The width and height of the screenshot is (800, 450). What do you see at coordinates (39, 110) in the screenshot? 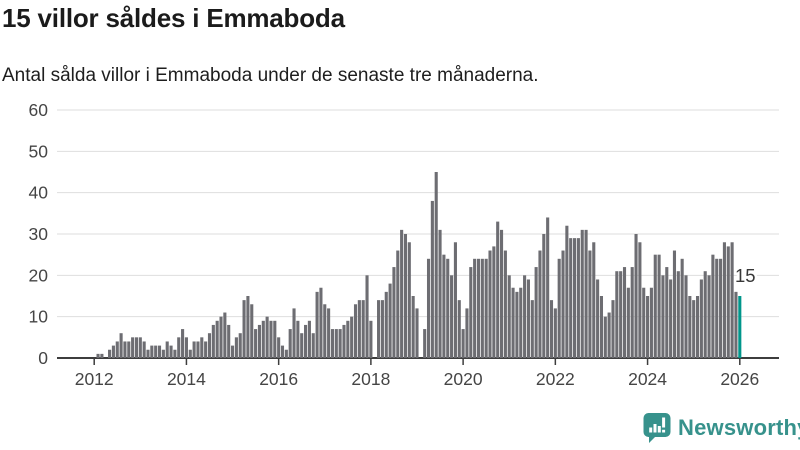
I see `y-tick-label: 60` at bounding box center [39, 110].